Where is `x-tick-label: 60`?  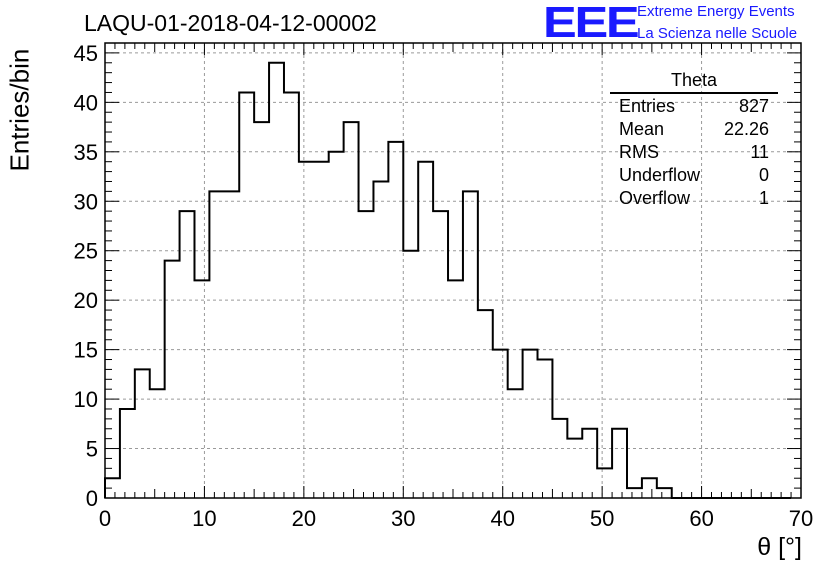 x-tick-label: 60 is located at coordinates (701, 518).